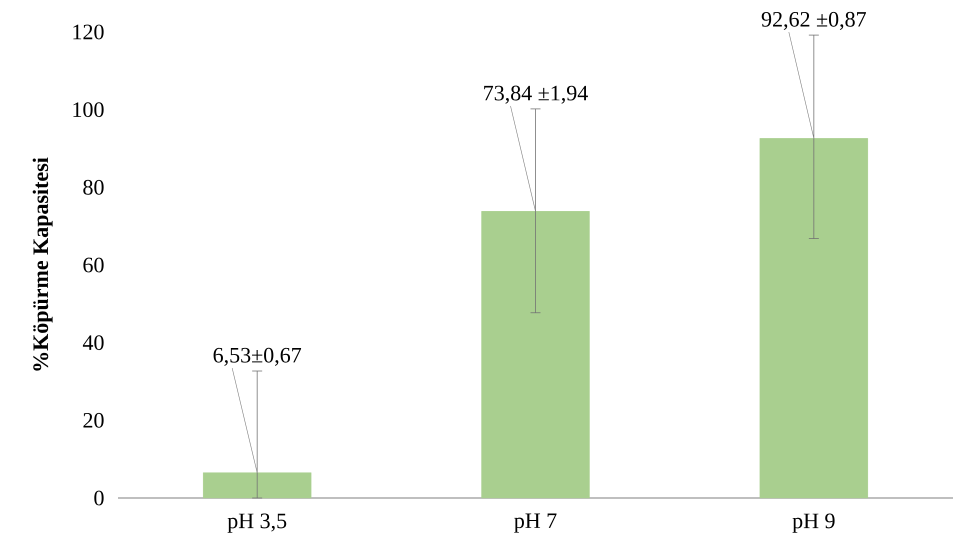  I want to click on y-tick-label: 0, so click(99, 498).